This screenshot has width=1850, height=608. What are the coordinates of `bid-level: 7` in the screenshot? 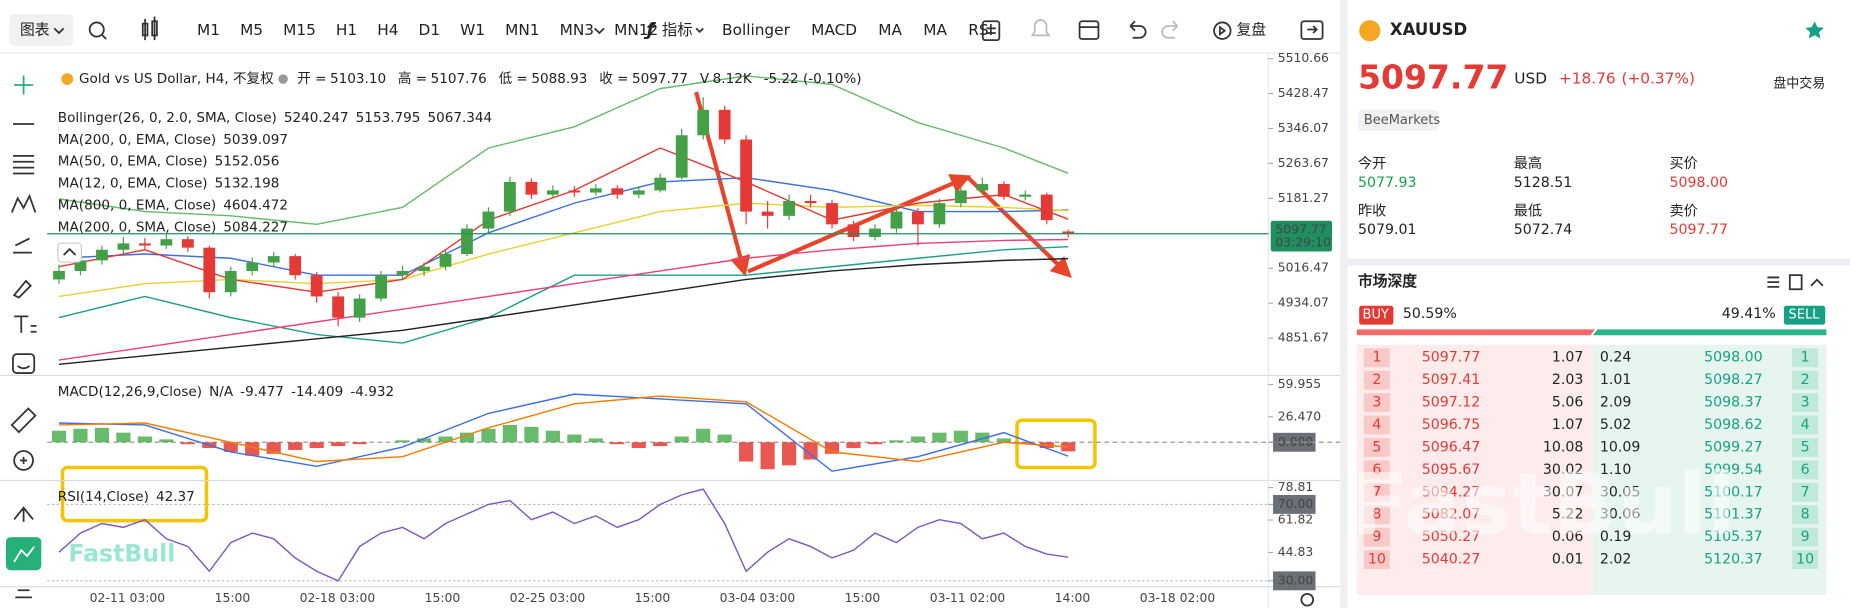 It's located at (1376, 492).